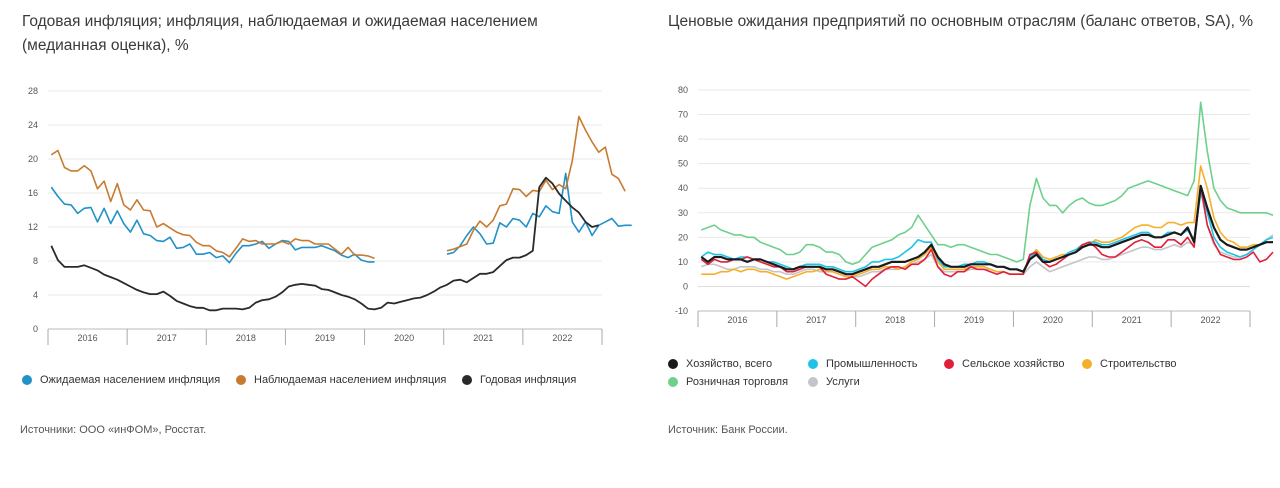 This screenshot has width=1280, height=488. I want to click on y-tick-label: 50, so click(683, 164).